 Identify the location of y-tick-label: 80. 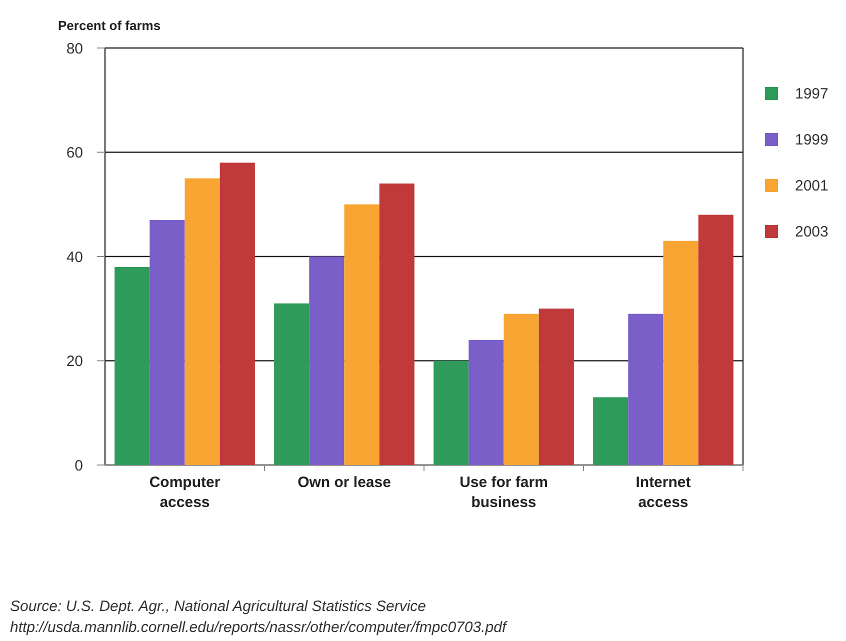
(74, 49).